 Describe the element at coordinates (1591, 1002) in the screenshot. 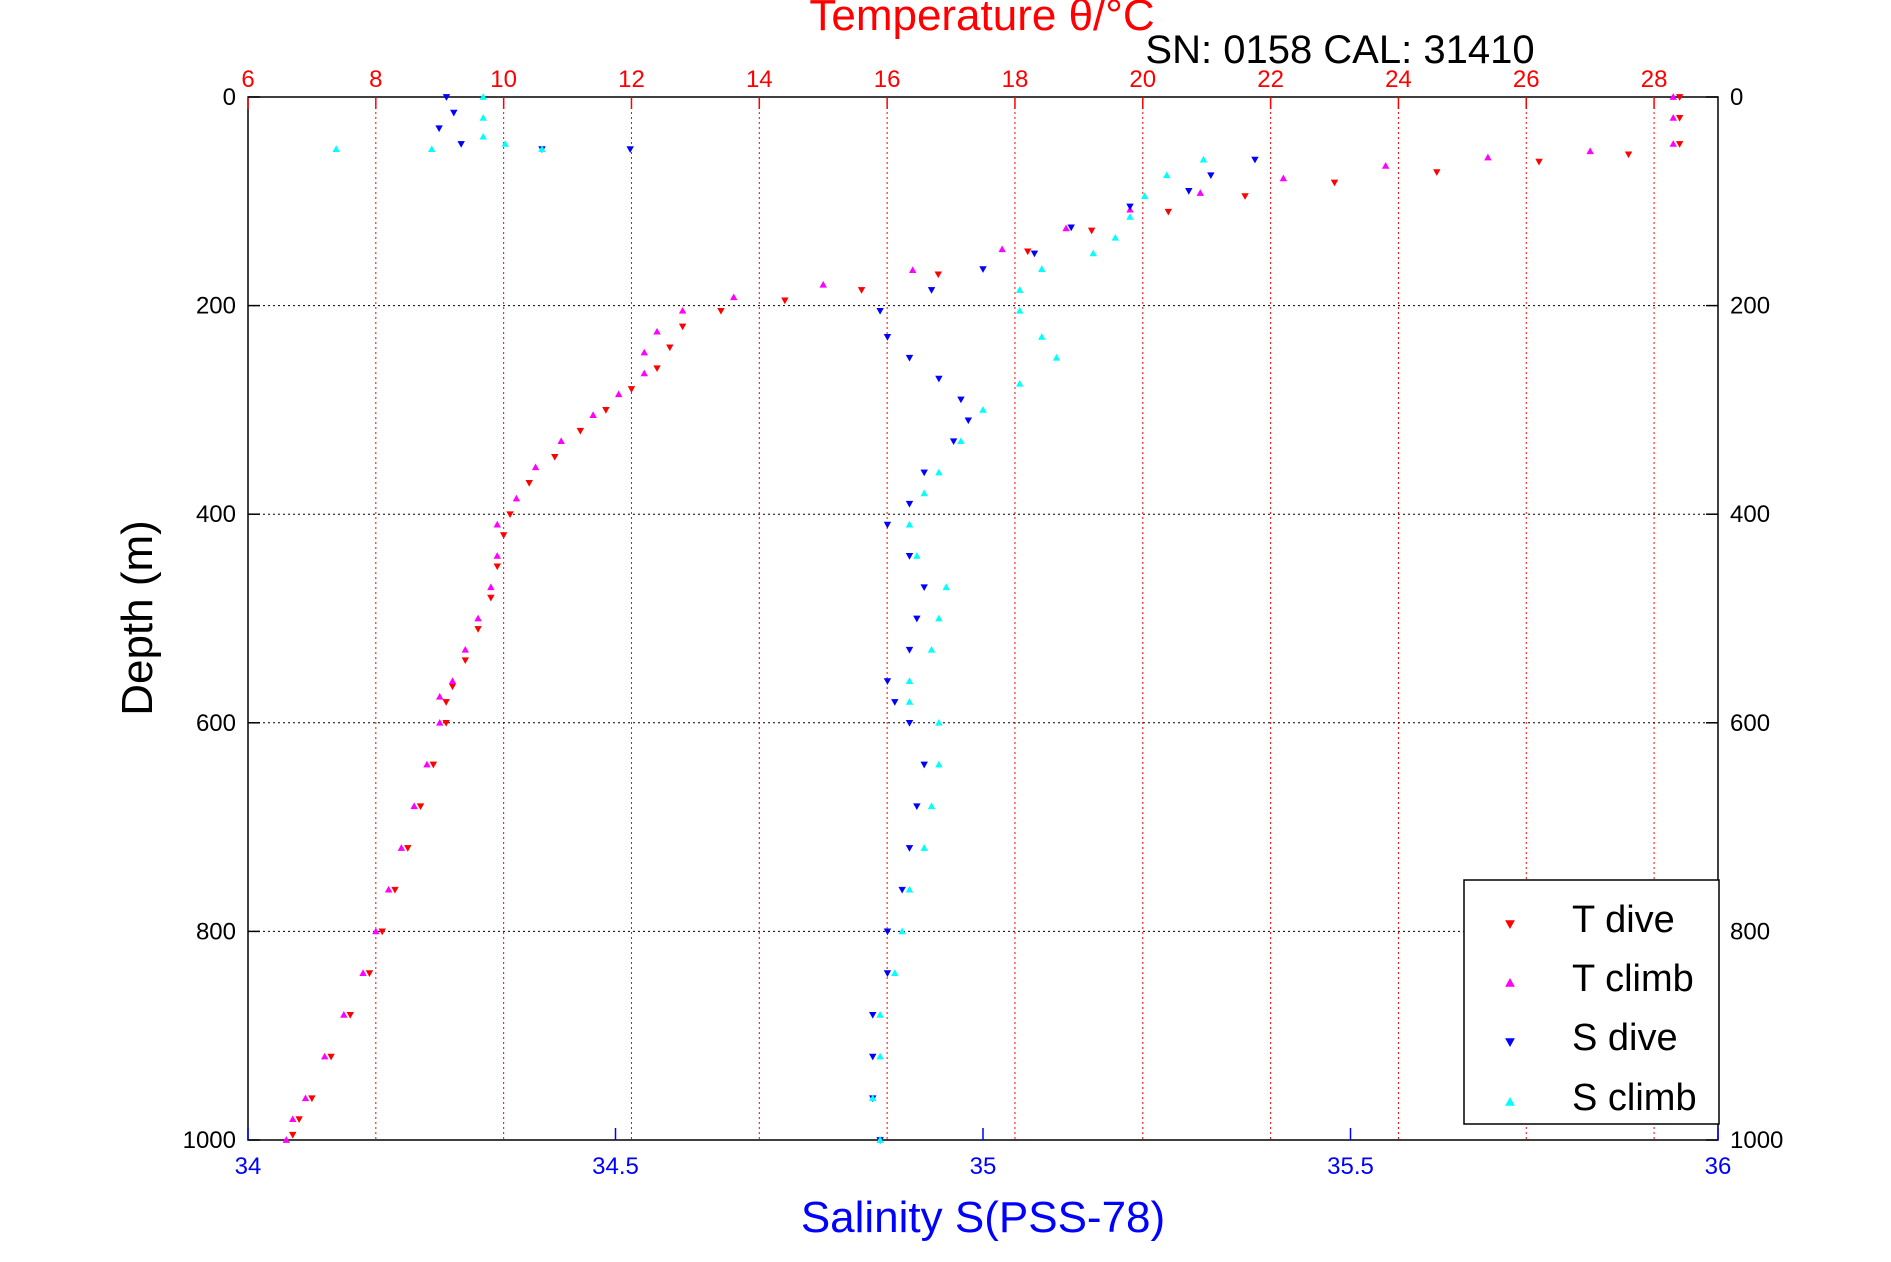

I see `legend: T dive T climb S dive S climb` at that location.